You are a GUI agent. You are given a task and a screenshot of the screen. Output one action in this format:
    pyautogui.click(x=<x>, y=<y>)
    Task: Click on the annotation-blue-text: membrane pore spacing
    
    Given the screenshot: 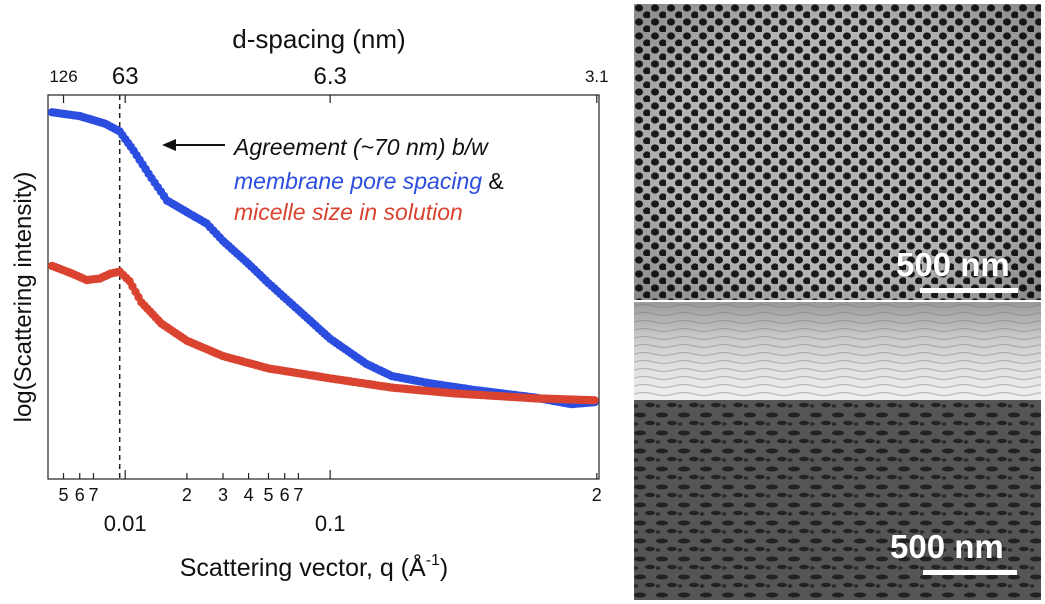 What is the action you would take?
    pyautogui.click(x=358, y=181)
    